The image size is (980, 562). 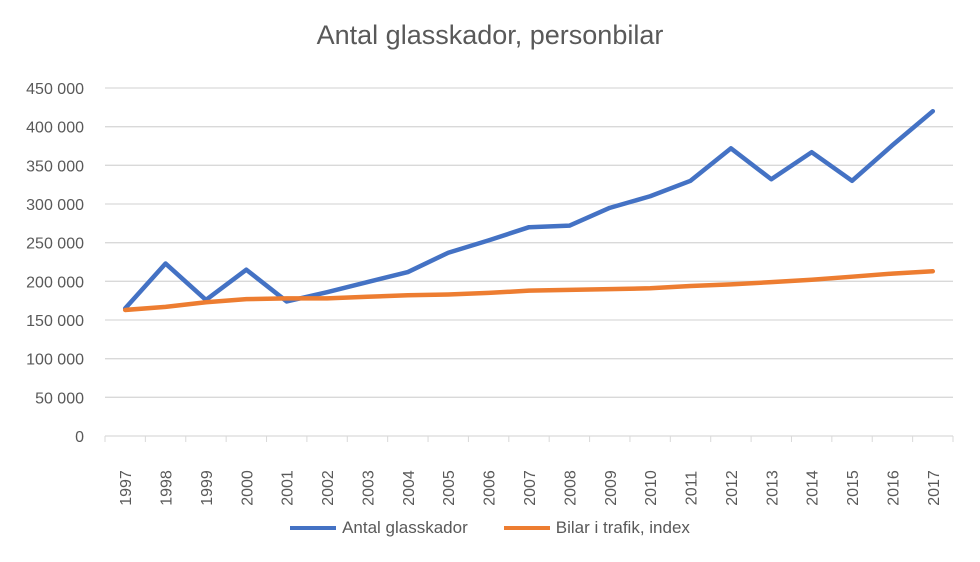 I want to click on x-tick-label: 2007, so click(x=530, y=488).